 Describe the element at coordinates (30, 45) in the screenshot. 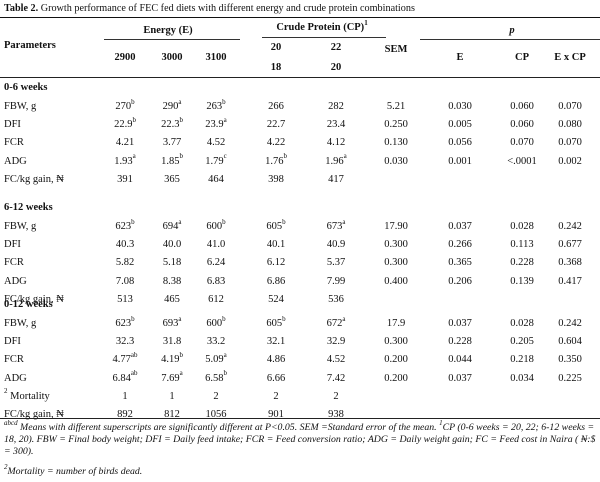

I see `header-parameters: Parameters` at that location.